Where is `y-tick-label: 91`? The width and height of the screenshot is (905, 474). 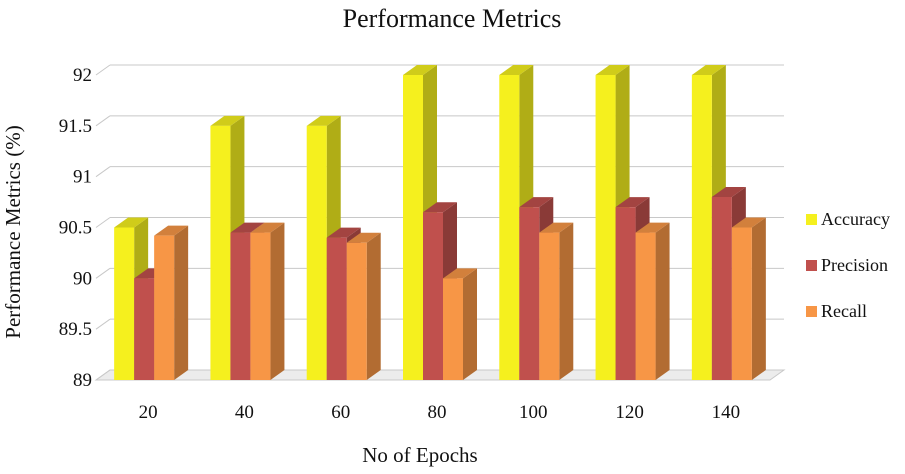
y-tick-label: 91 is located at coordinates (82, 177).